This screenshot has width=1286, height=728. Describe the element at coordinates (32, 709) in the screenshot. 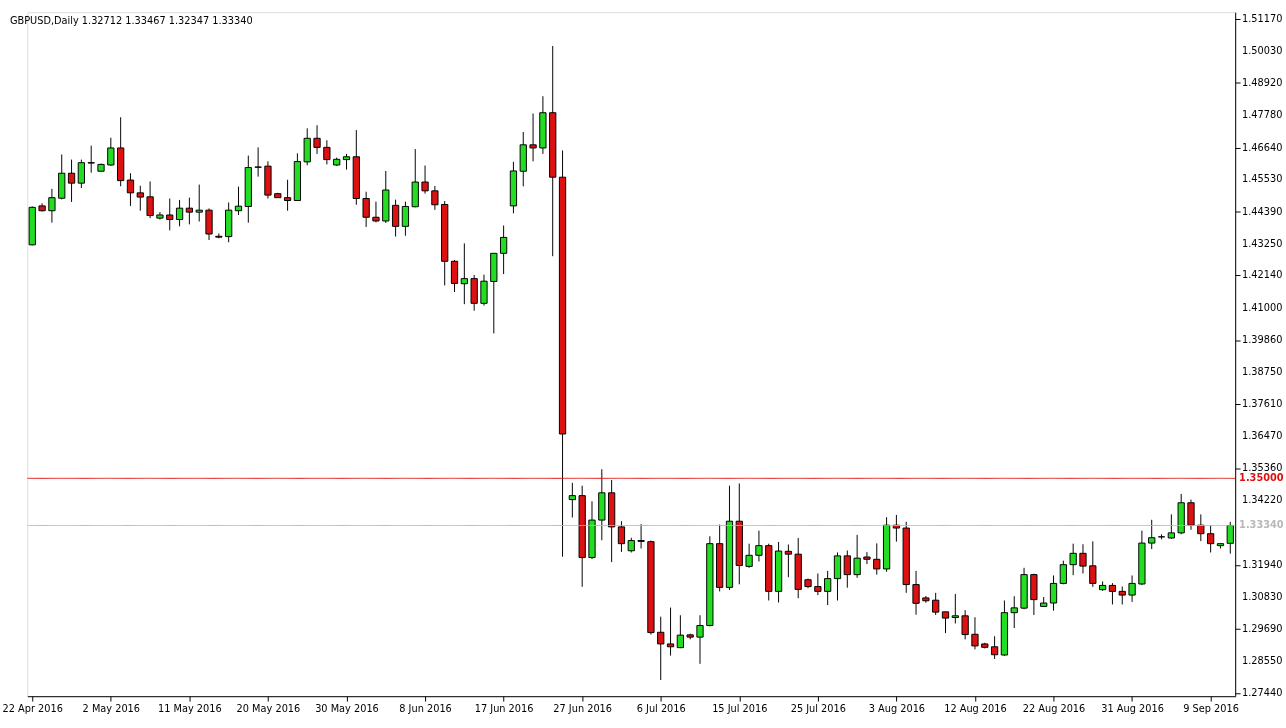

I see `x-tick-label: 22 Apr 2016` at that location.